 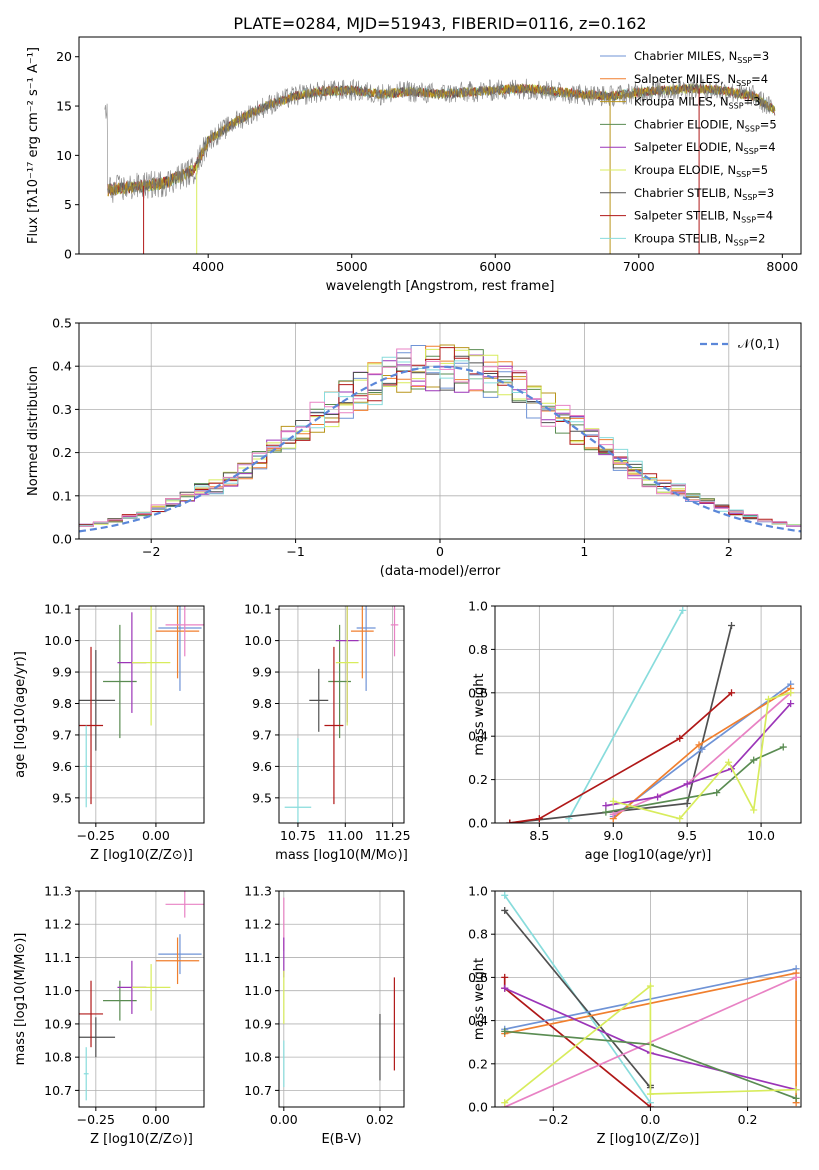 What do you see at coordinates (352, 266) in the screenshot?
I see `x-tick-label: 5000` at bounding box center [352, 266].